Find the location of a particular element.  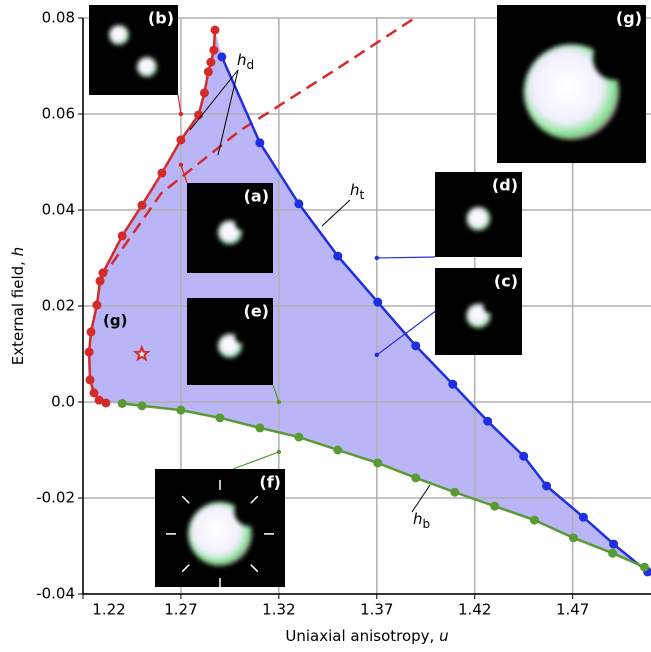

x-axis-title: Uniaxial anisotropy, u is located at coordinates (366, 636).